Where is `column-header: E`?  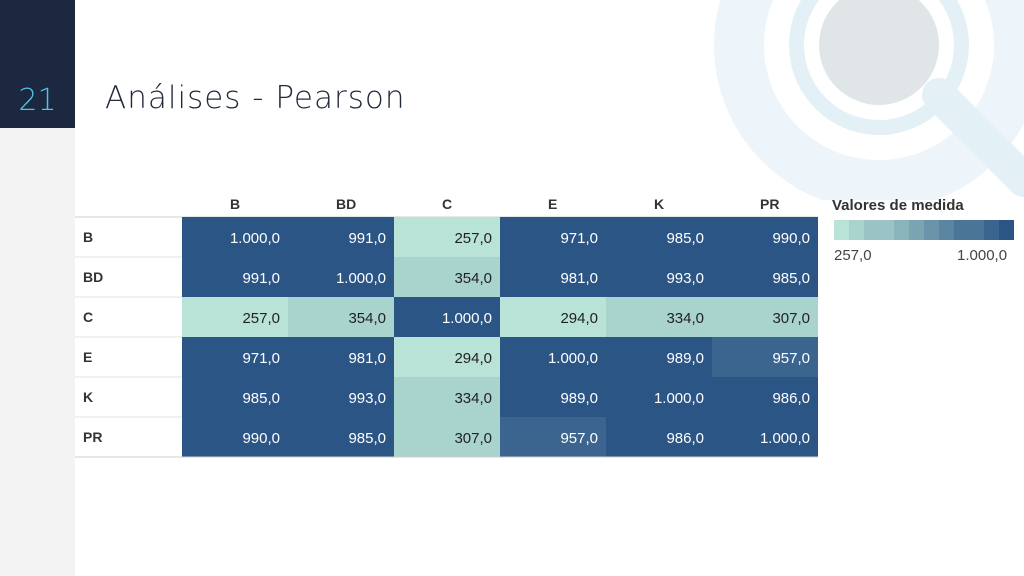
column-header: E is located at coordinates (552, 204).